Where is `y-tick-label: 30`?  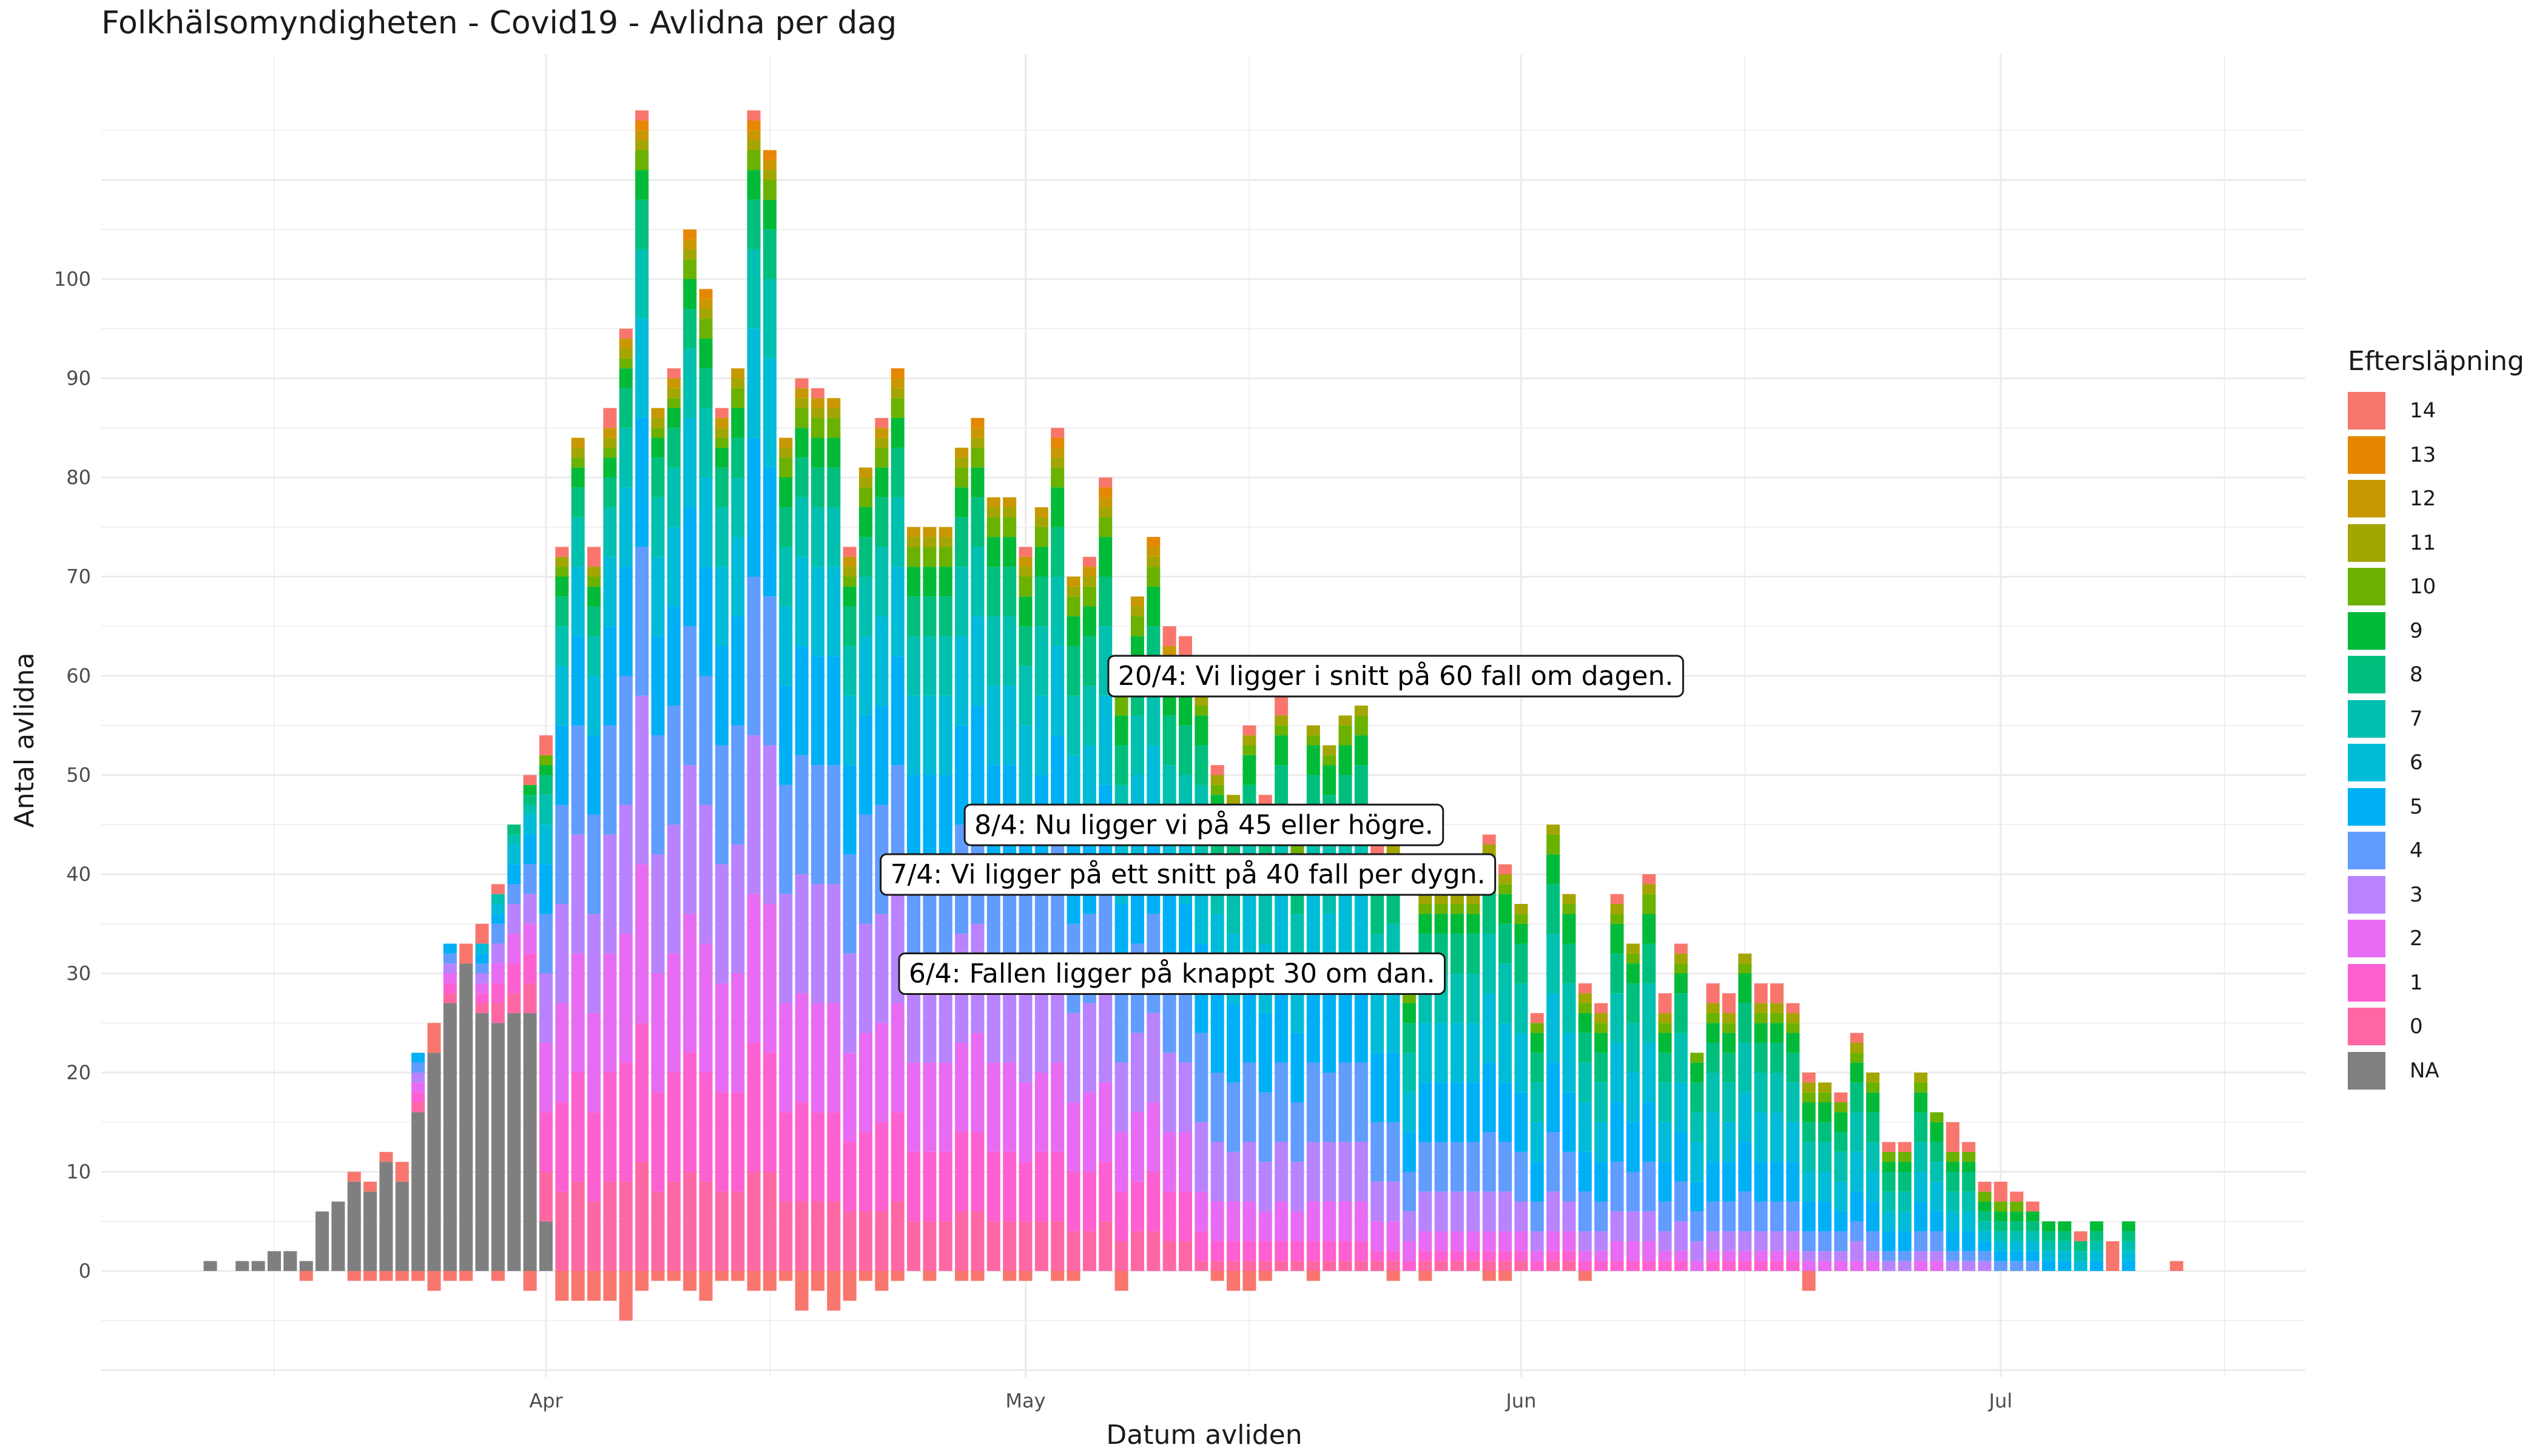 y-tick-label: 30 is located at coordinates (78, 973).